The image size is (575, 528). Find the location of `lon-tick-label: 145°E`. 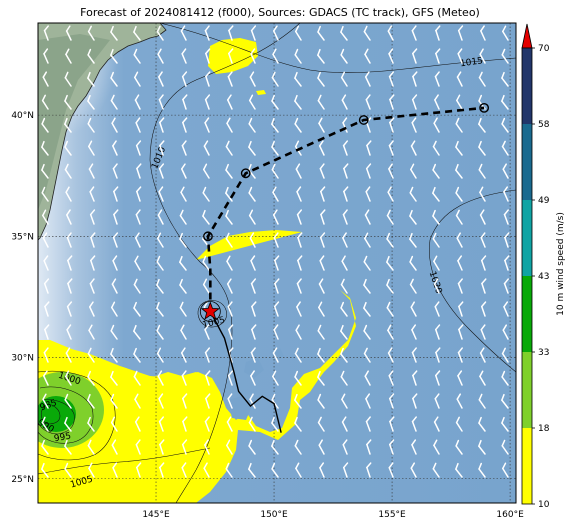

lon-tick-label: 145°E is located at coordinates (156, 515).